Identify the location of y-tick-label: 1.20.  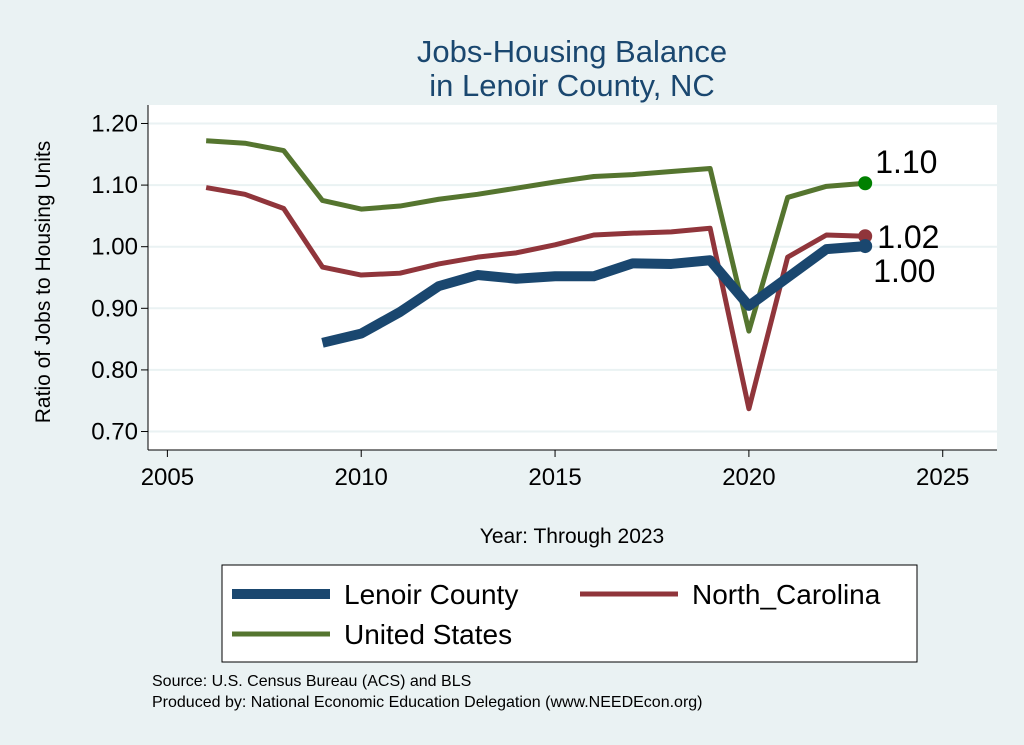
(114, 123).